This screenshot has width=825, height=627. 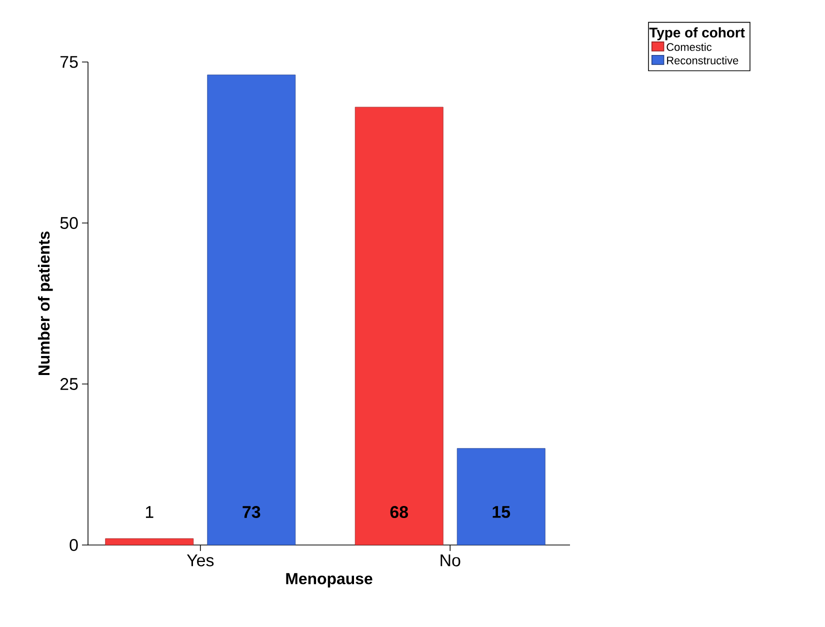 What do you see at coordinates (150, 512) in the screenshot?
I see `data-label: 1` at bounding box center [150, 512].